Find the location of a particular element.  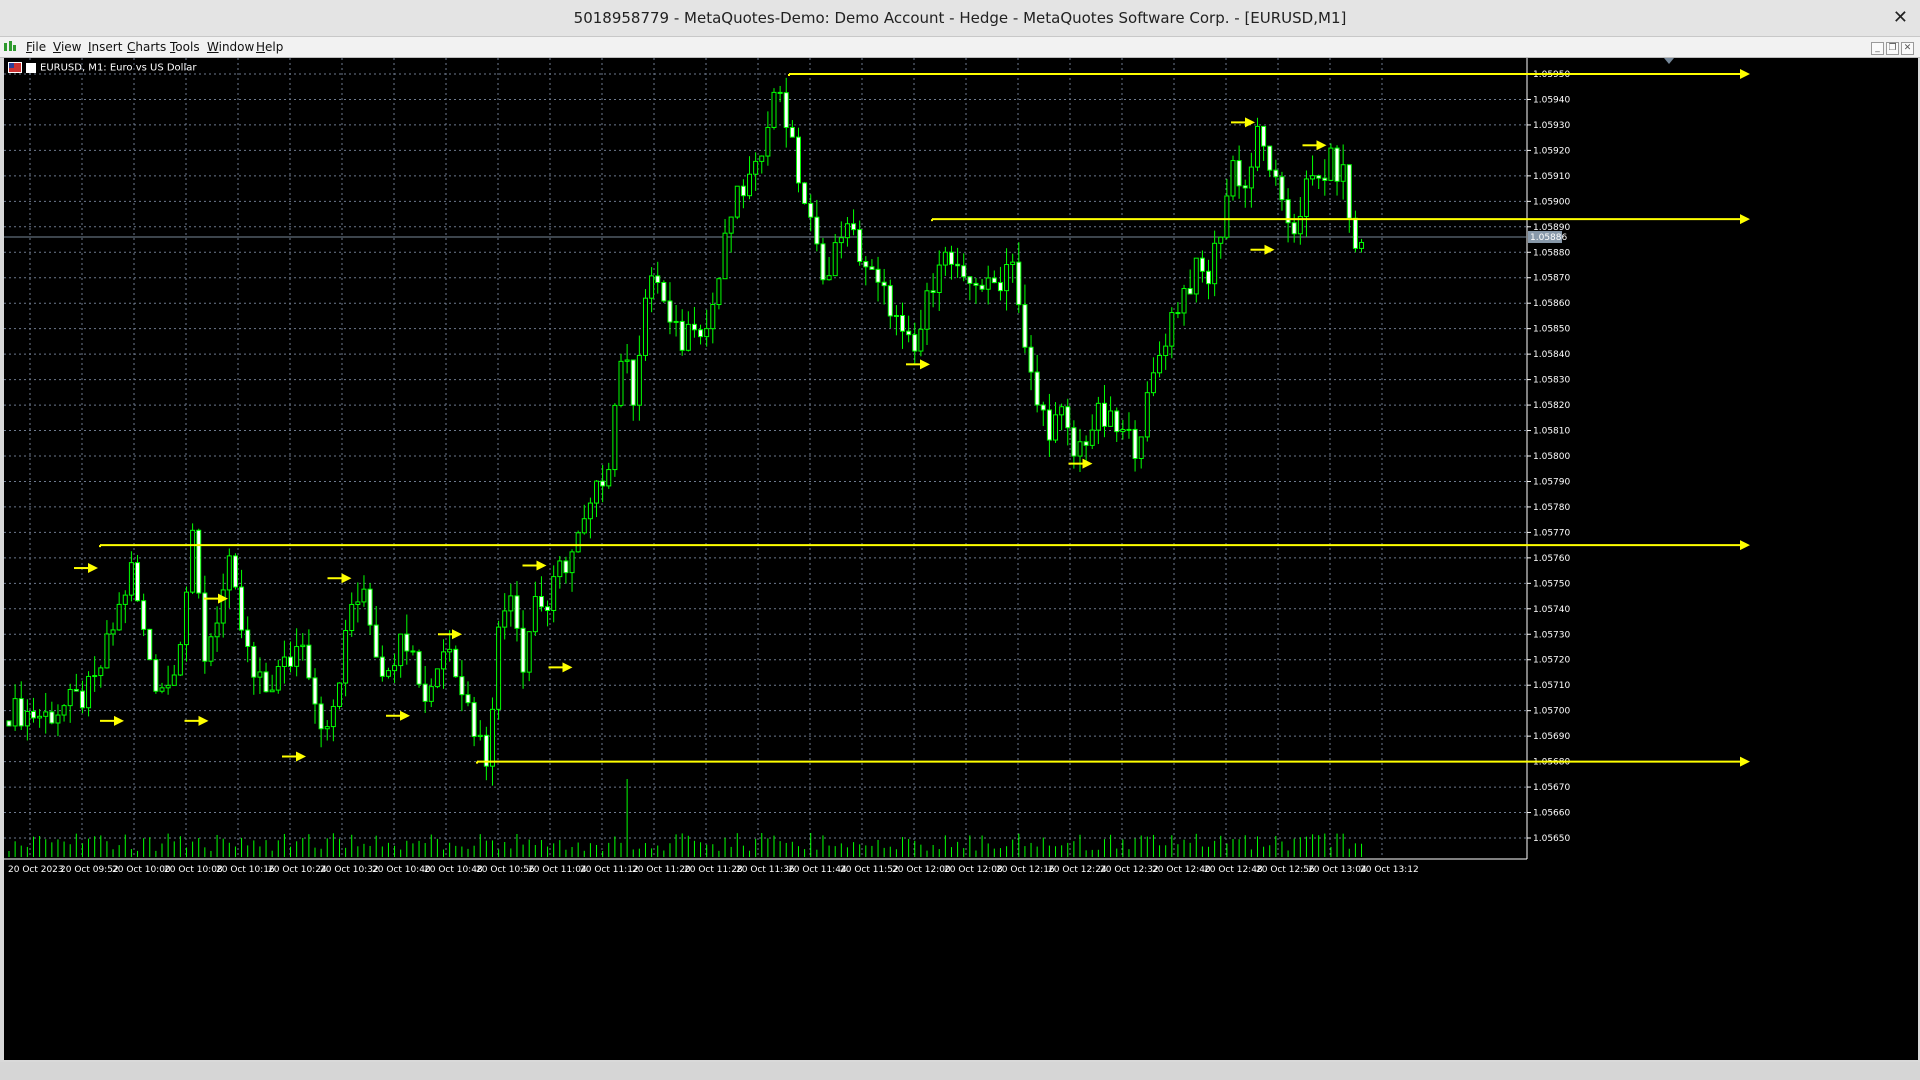

price-tick-label: 1.05890 is located at coordinates (1551, 228).